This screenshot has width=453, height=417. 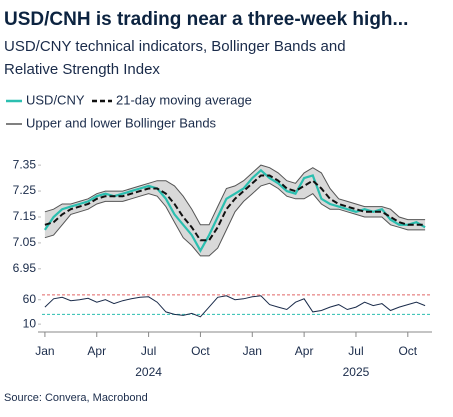 I want to click on legend-label: 21-day moving average, so click(x=184, y=99).